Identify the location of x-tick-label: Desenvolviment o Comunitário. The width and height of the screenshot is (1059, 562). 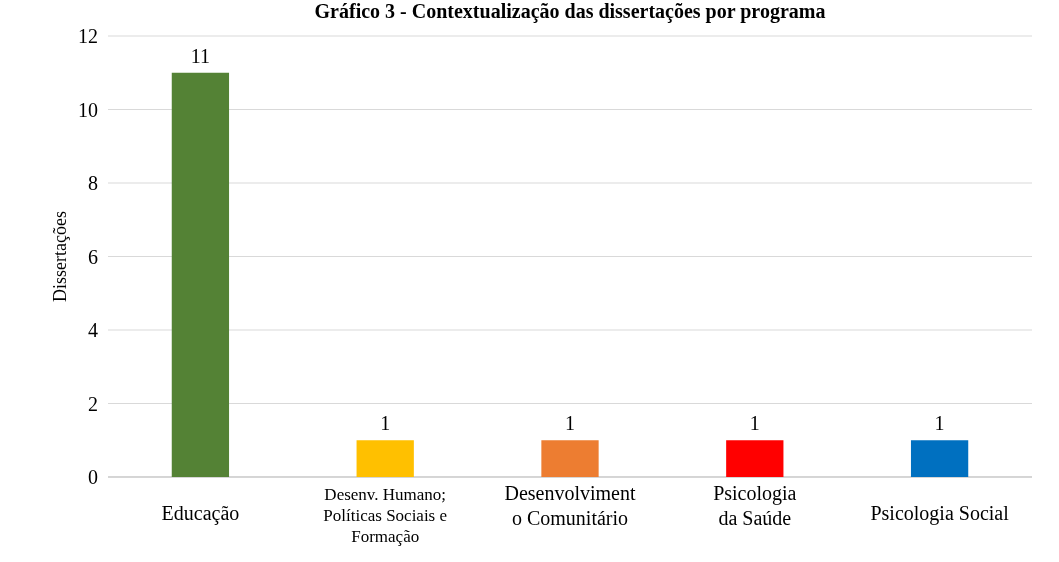
(570, 505).